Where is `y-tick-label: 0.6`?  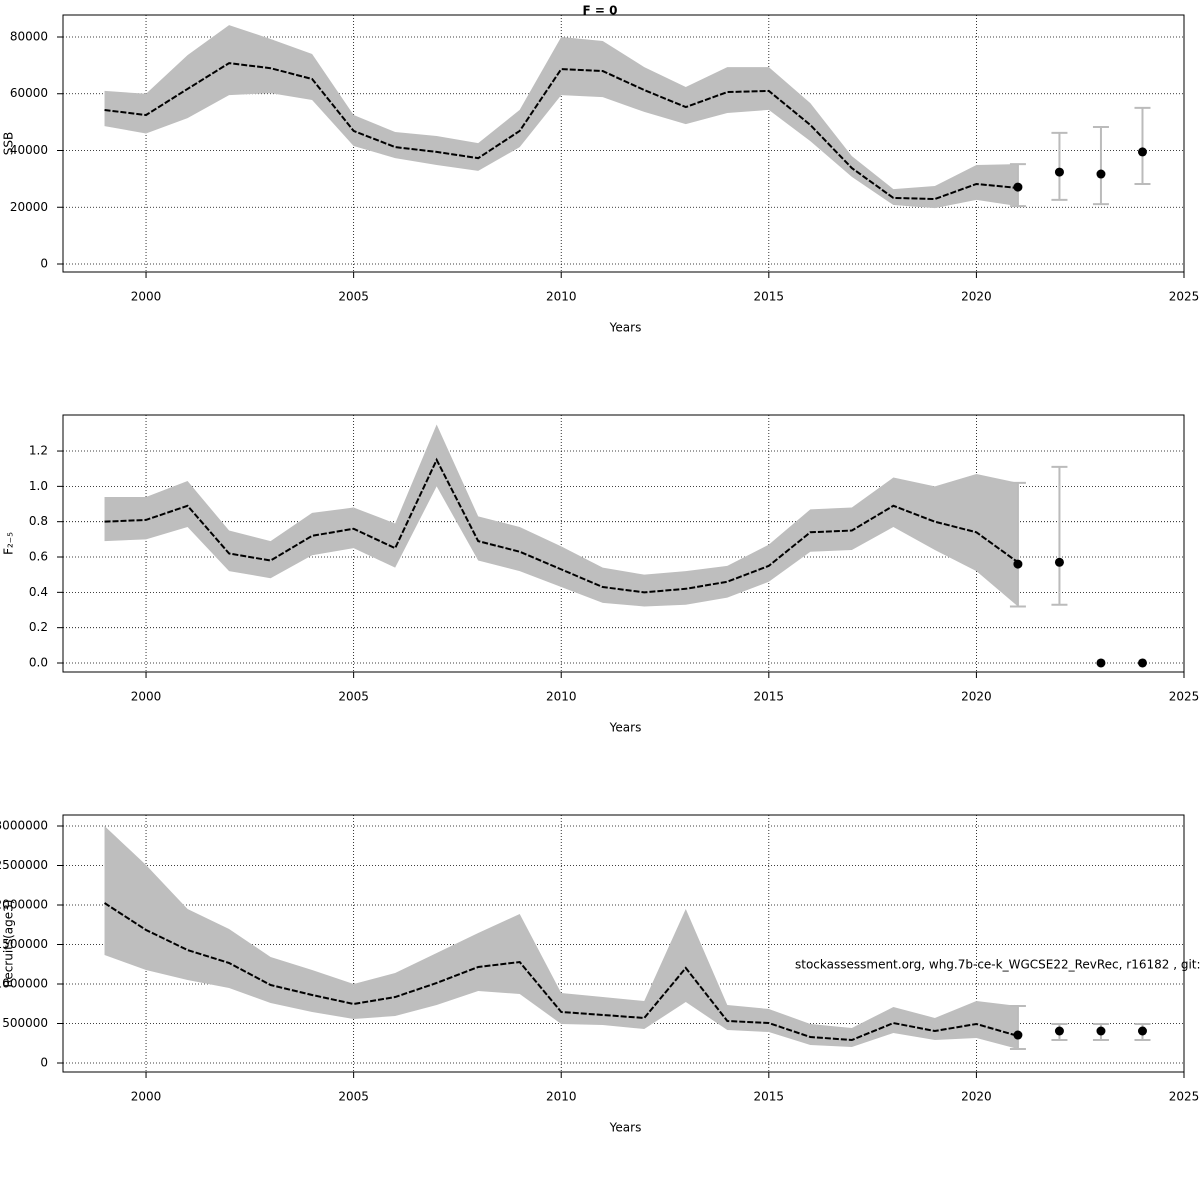
y-tick-label: 0.6 is located at coordinates (38, 557).